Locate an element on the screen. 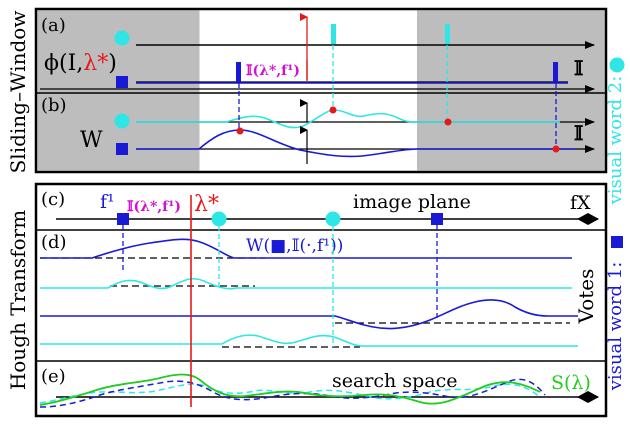 The image size is (630, 425). score-curve-blue is located at coordinates (292, 393).